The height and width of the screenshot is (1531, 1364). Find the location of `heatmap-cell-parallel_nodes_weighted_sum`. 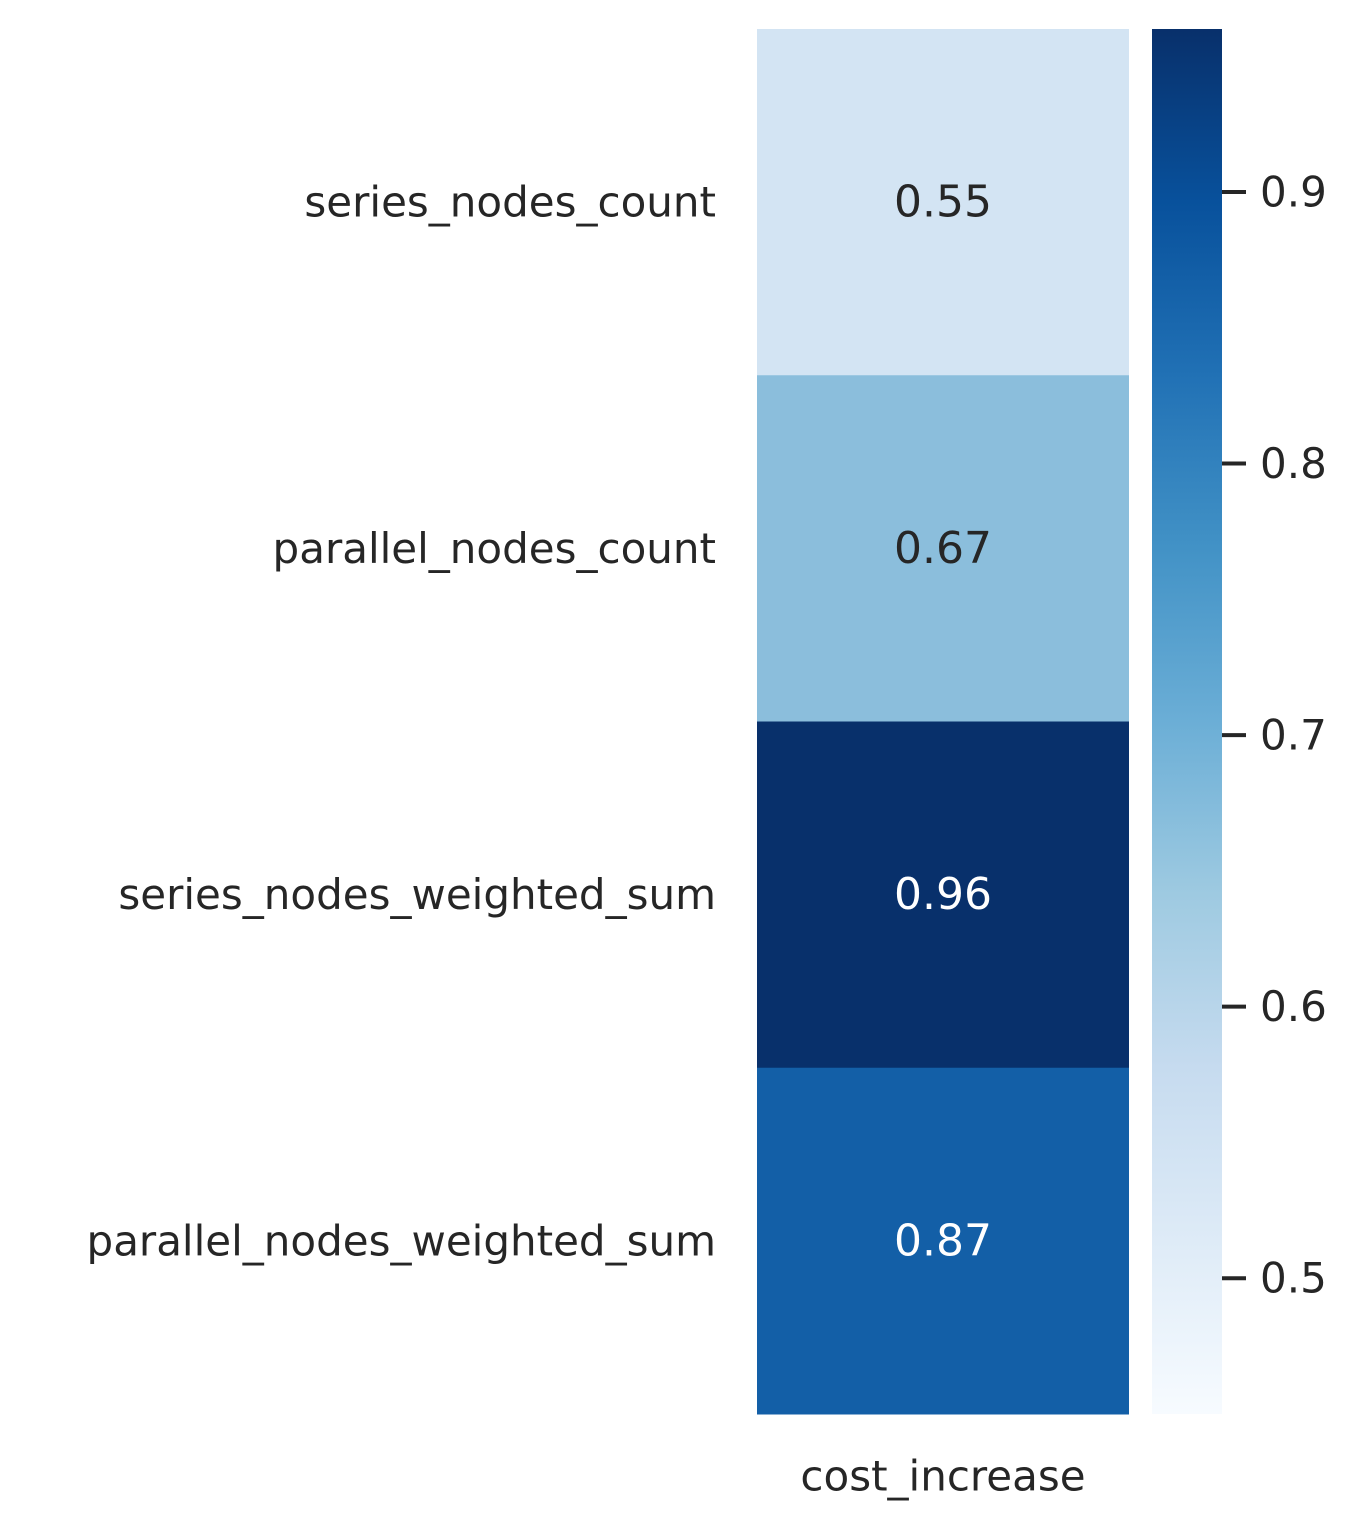

heatmap-cell-parallel_nodes_weighted_sum is located at coordinates (943, 1241).